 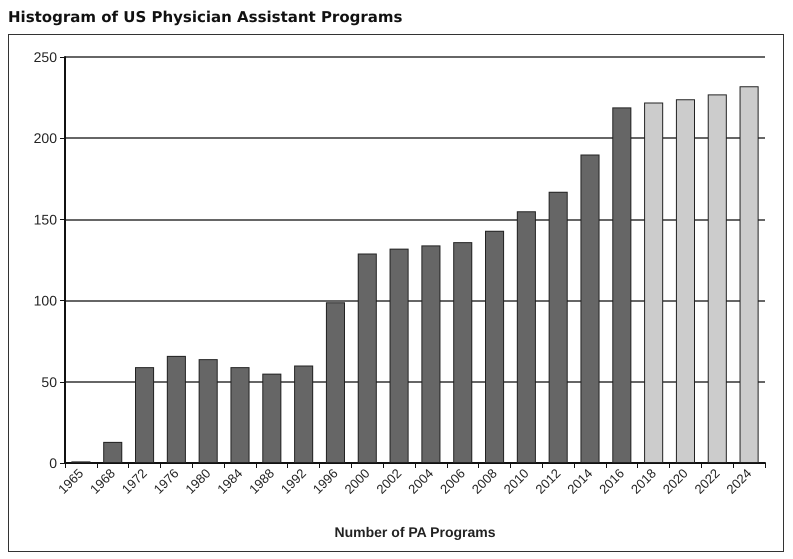 What do you see at coordinates (205, 17) in the screenshot?
I see `chart-title: Histogram of US Physician Assistant Programs` at bounding box center [205, 17].